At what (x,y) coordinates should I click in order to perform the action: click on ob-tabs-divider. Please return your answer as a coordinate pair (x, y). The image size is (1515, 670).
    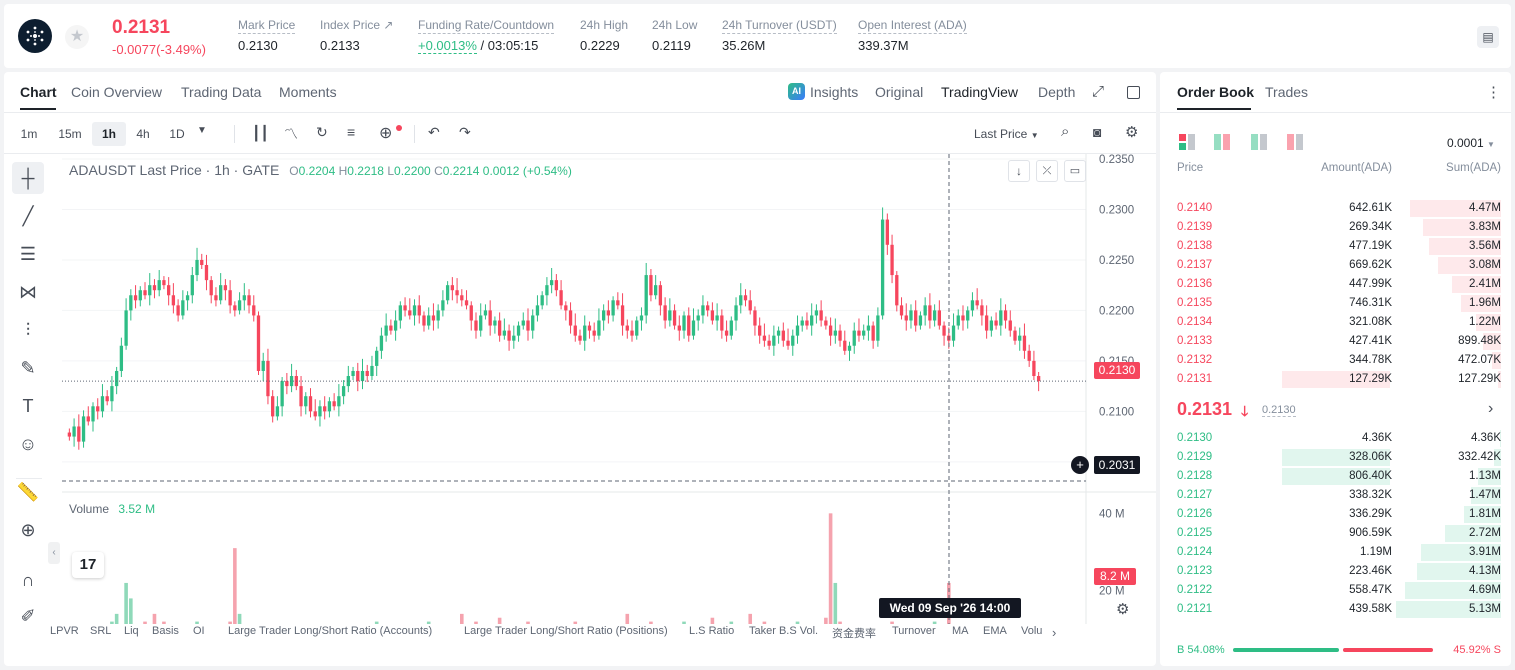
    Looking at the image, I should click on (1335, 112).